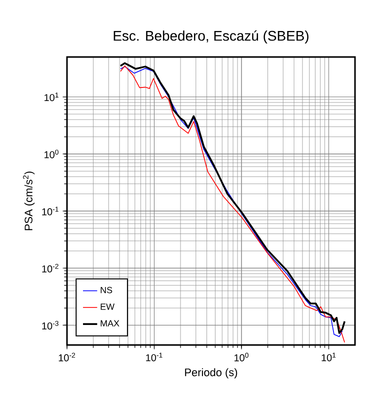 This screenshot has height=400, width=390. What do you see at coordinates (67, 357) in the screenshot?
I see `x-tick-label: 10$^{-2}$` at bounding box center [67, 357].